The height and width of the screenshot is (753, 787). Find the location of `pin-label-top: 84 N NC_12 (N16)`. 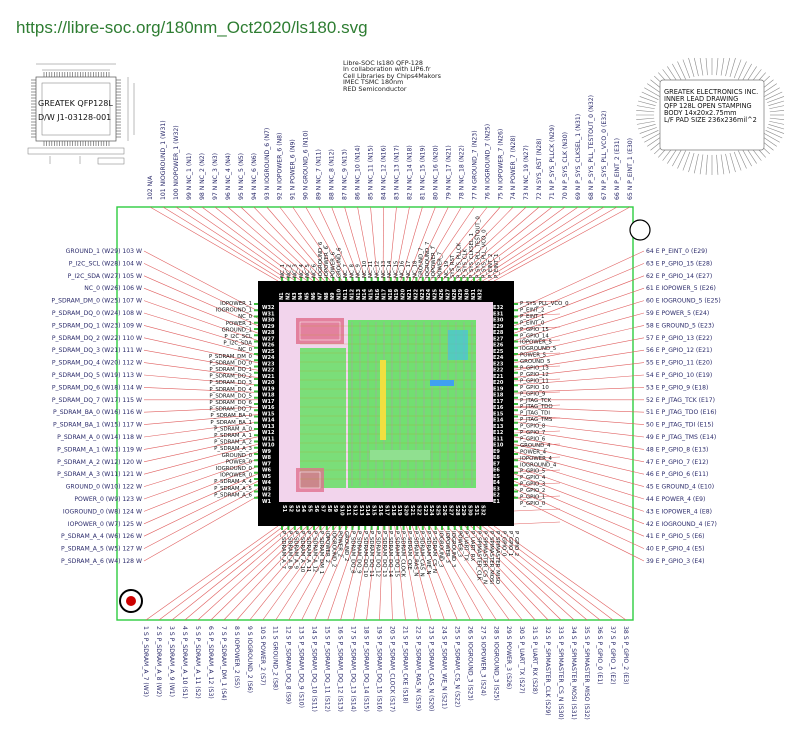

pin-label-top: 84 N NC_12 (N16) is located at coordinates (384, 172).